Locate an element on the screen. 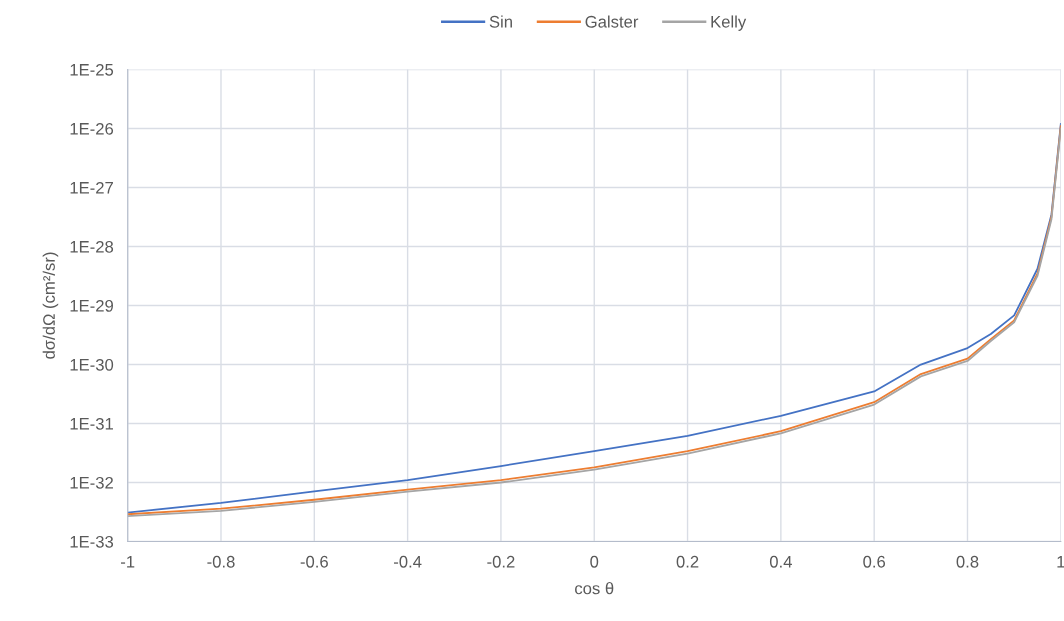 The width and height of the screenshot is (1064, 621). y-axis-title: dσ/dΩ (cm²/sr) is located at coordinates (50, 305).